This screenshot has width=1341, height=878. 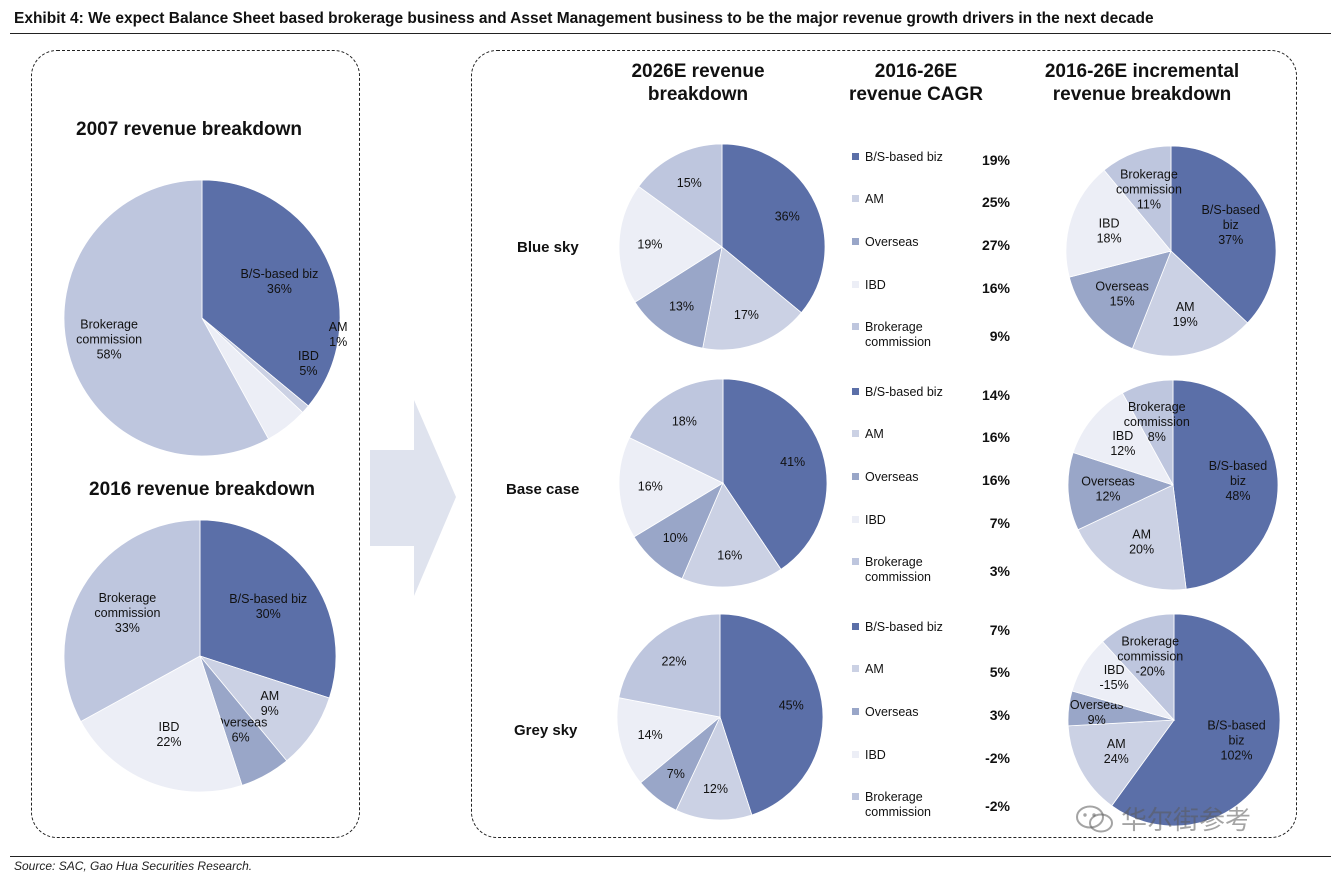 What do you see at coordinates (999, 336) in the screenshot?
I see `cagr-value-brokerage-commission: 9%` at bounding box center [999, 336].